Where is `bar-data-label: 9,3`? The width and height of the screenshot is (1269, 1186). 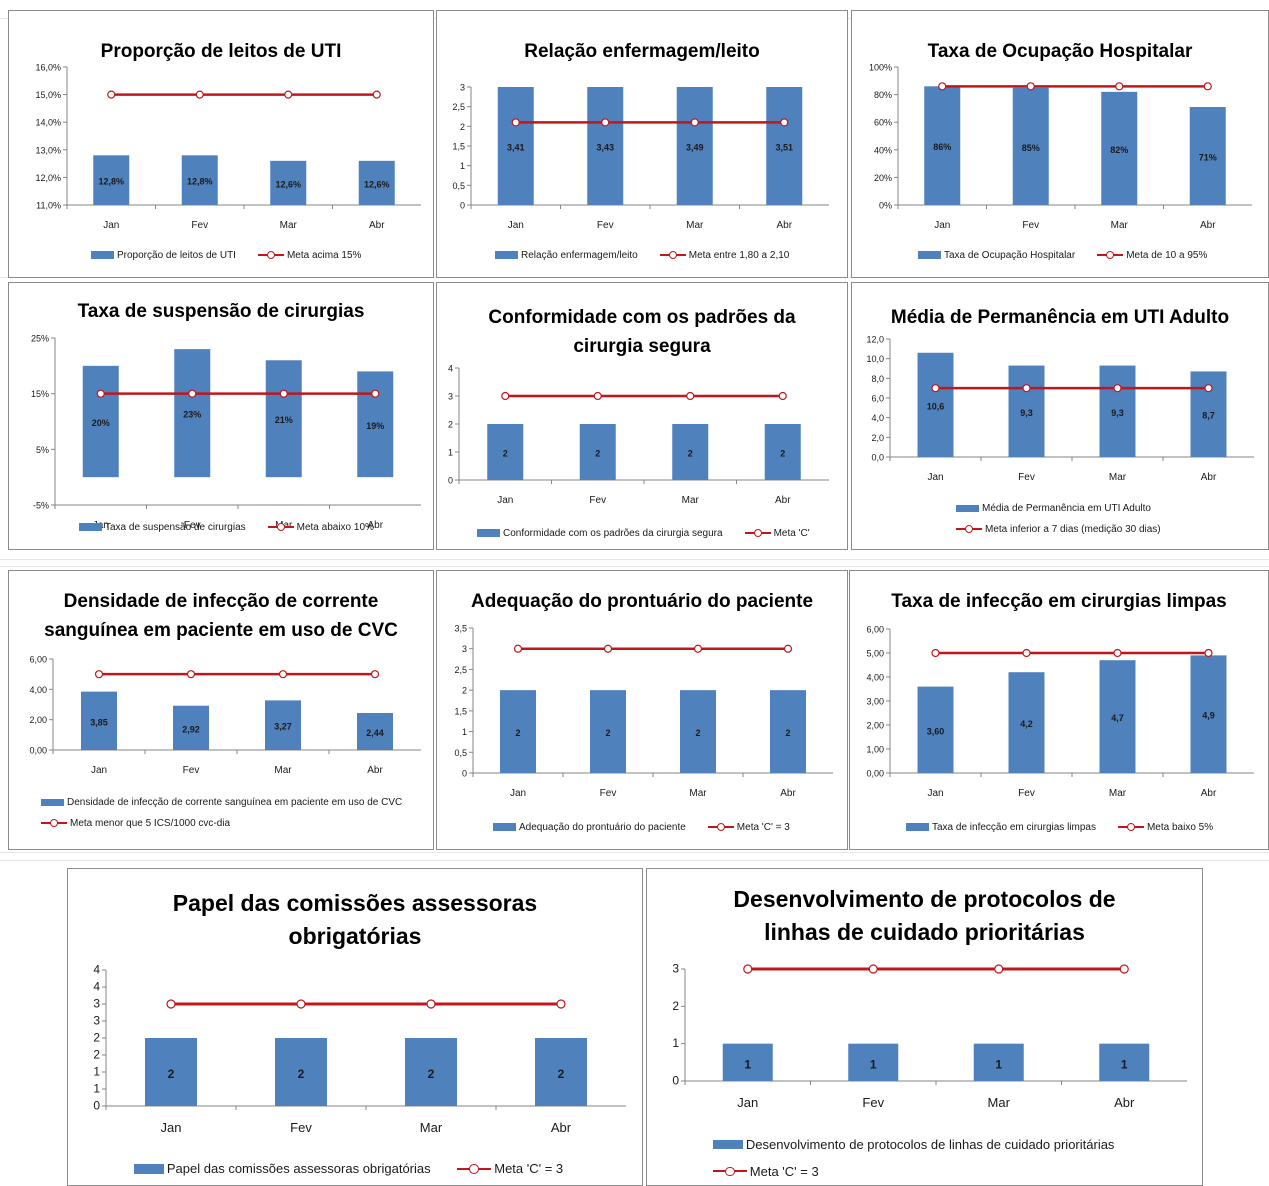 bar-data-label: 9,3 is located at coordinates (1026, 413).